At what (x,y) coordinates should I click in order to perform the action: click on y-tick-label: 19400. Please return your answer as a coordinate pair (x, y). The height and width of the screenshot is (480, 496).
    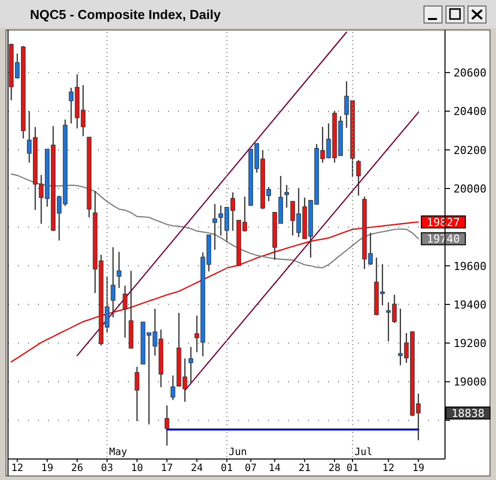
    Looking at the image, I should click on (470, 305).